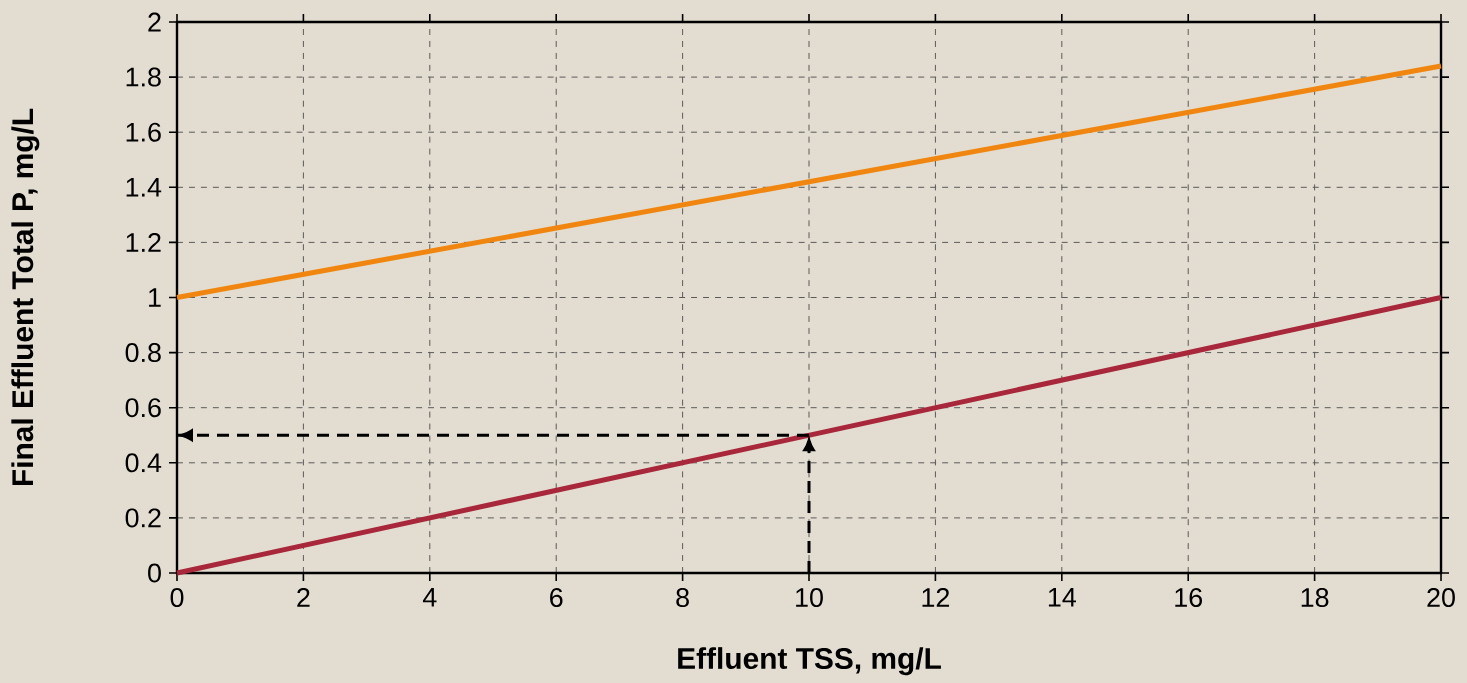  I want to click on x-tick-label: 10, so click(809, 598).